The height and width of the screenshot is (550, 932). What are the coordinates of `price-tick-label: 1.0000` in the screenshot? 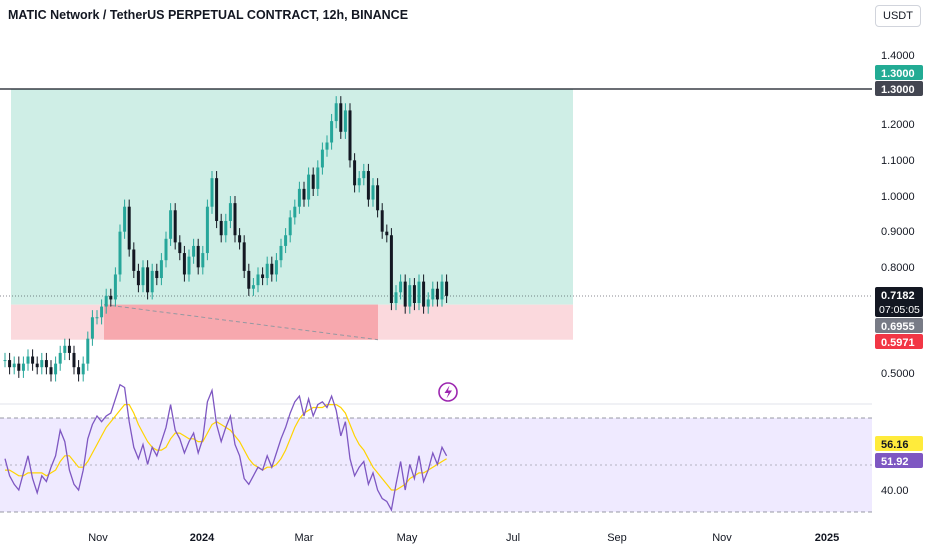 It's located at (898, 197).